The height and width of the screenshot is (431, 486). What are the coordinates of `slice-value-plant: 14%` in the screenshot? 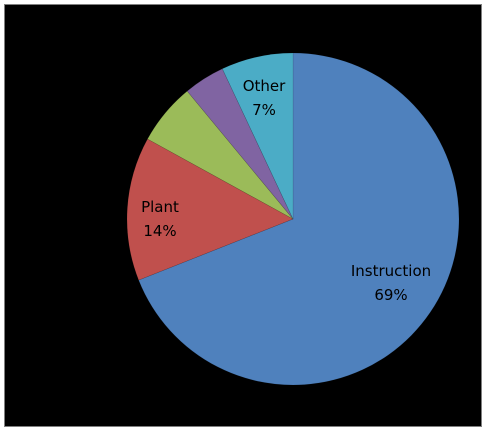 It's located at (159, 231).